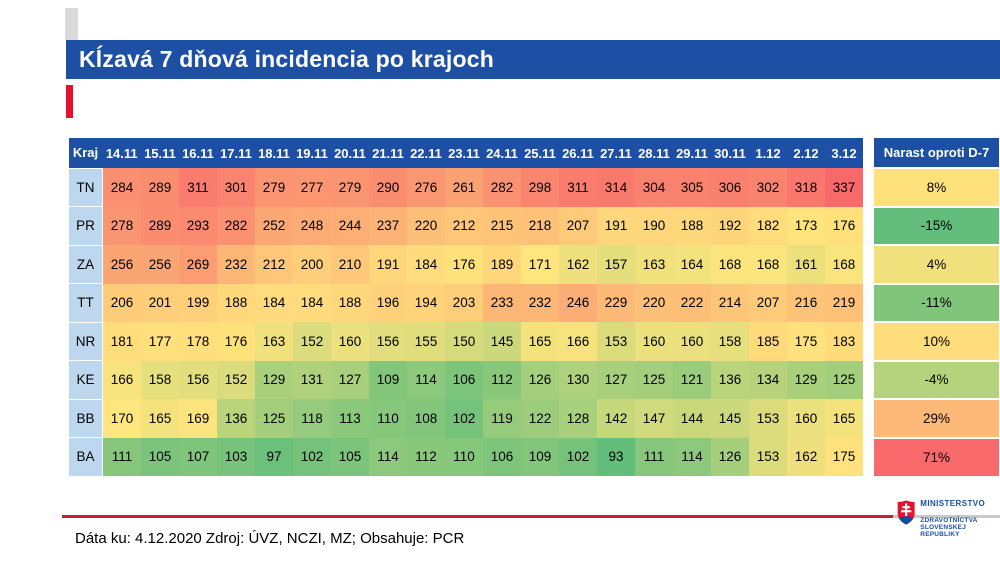  I want to click on heatmap-cell: 306, so click(730, 187).